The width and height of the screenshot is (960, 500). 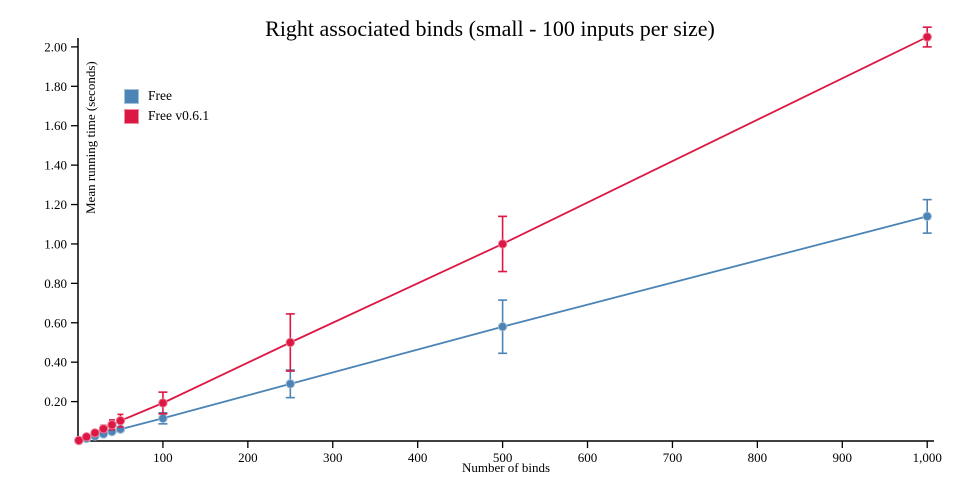 What do you see at coordinates (333, 457) in the screenshot?
I see `x-tick-label: 300` at bounding box center [333, 457].